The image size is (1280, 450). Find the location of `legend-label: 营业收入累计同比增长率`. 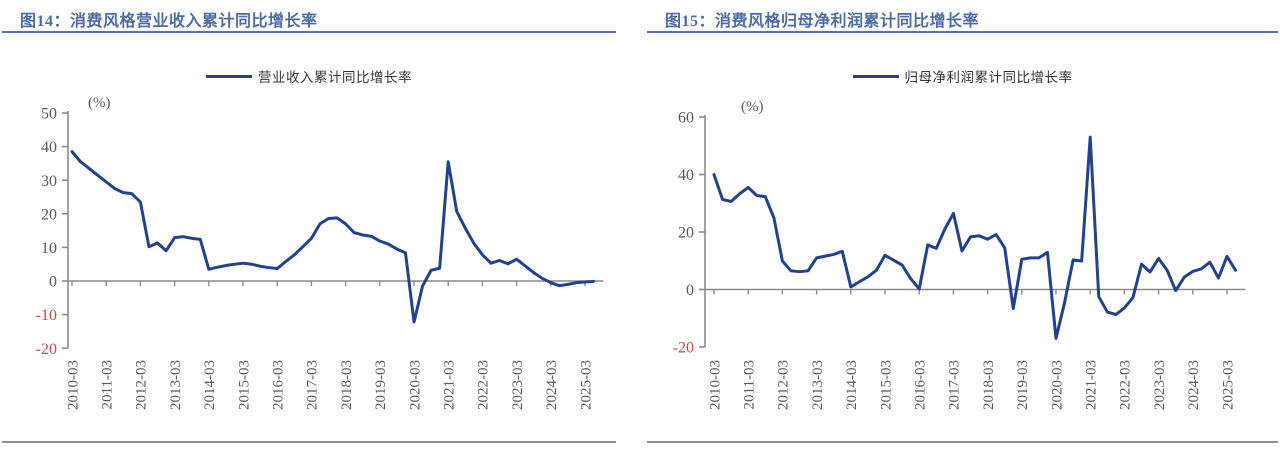

legend-label: 营业收入累计同比增长率 is located at coordinates (335, 77).